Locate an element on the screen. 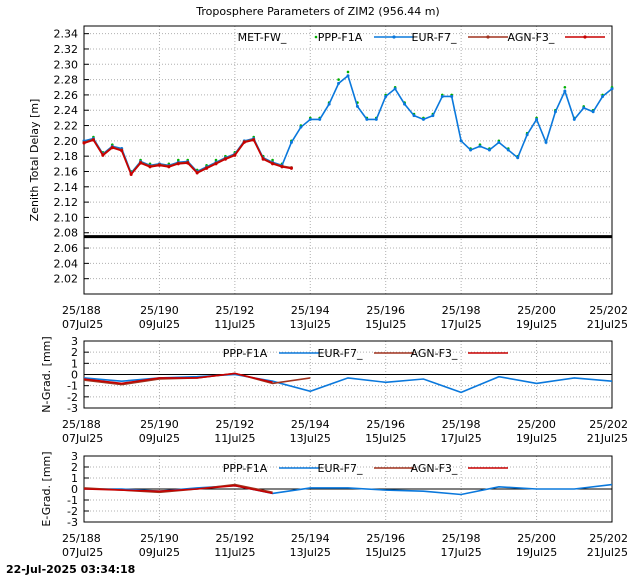 The width and height of the screenshot is (640, 576). y-axis-label: E-Grad. [mm] is located at coordinates (46, 488).